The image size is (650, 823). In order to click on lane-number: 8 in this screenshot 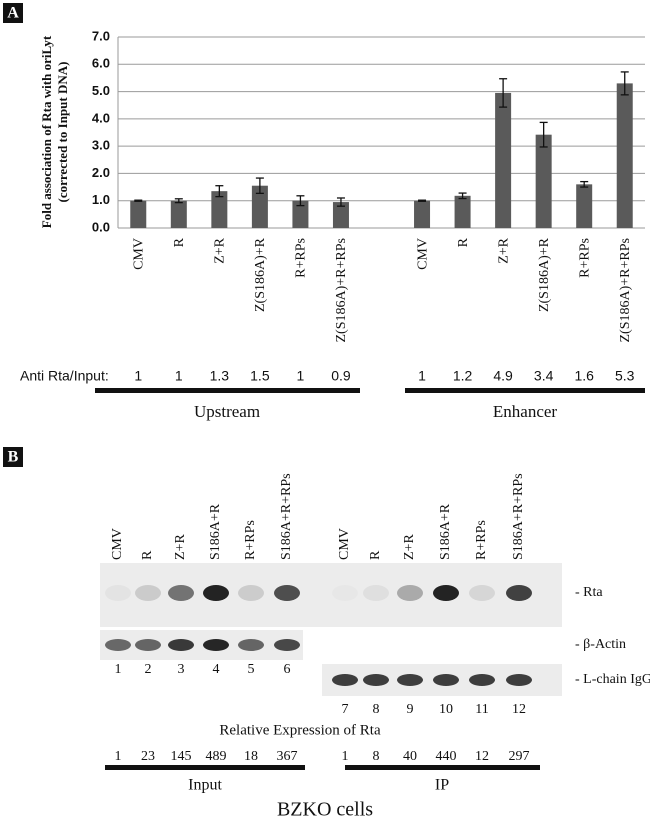, I will do `click(376, 709)`.